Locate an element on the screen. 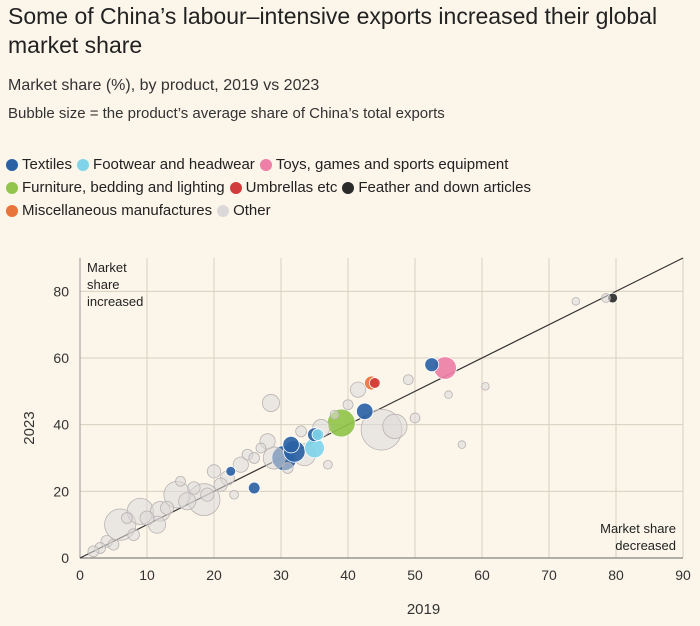 This screenshot has width=700, height=626. legend-label: Other is located at coordinates (252, 210).